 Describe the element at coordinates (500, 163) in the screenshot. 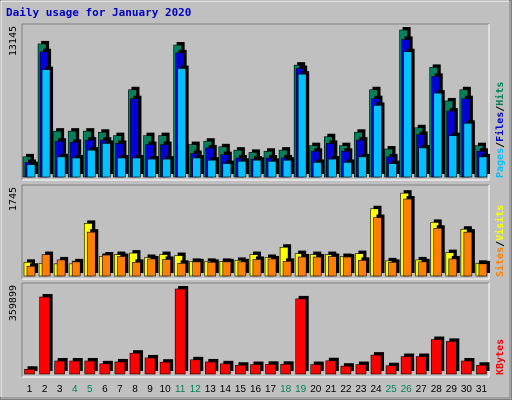

I see `legend-item: Pages` at that location.